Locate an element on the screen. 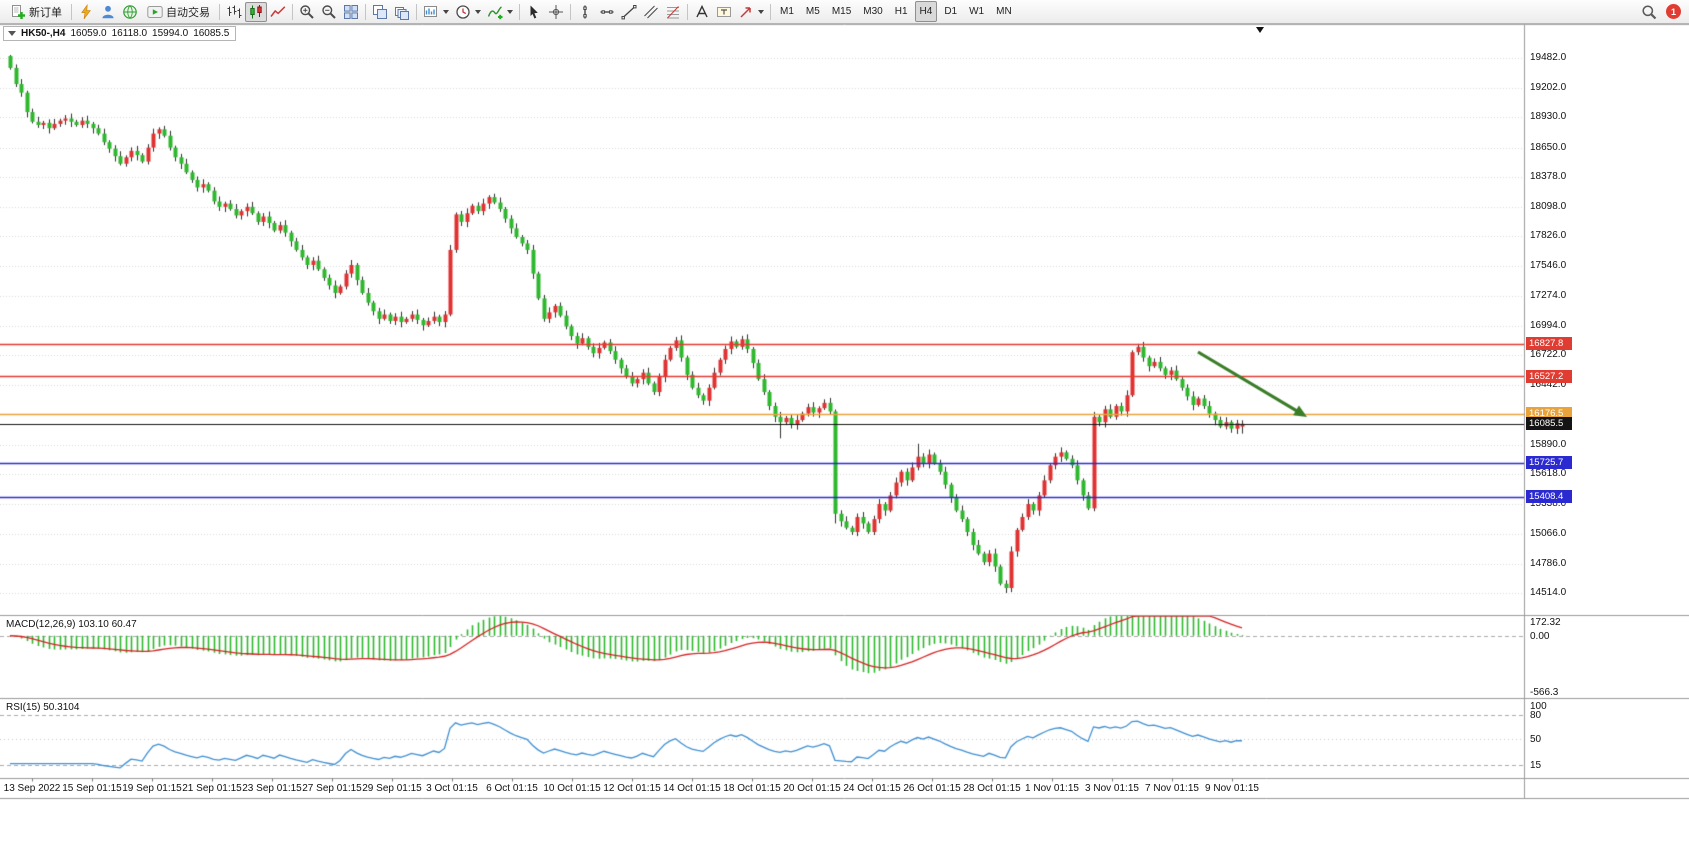  collapse-icon is located at coordinates (12, 33).